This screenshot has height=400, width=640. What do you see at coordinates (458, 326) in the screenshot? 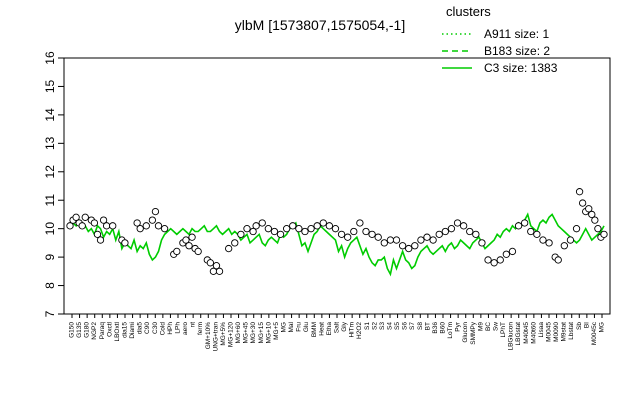
I see `x-tick-label: Pyr` at bounding box center [458, 326].